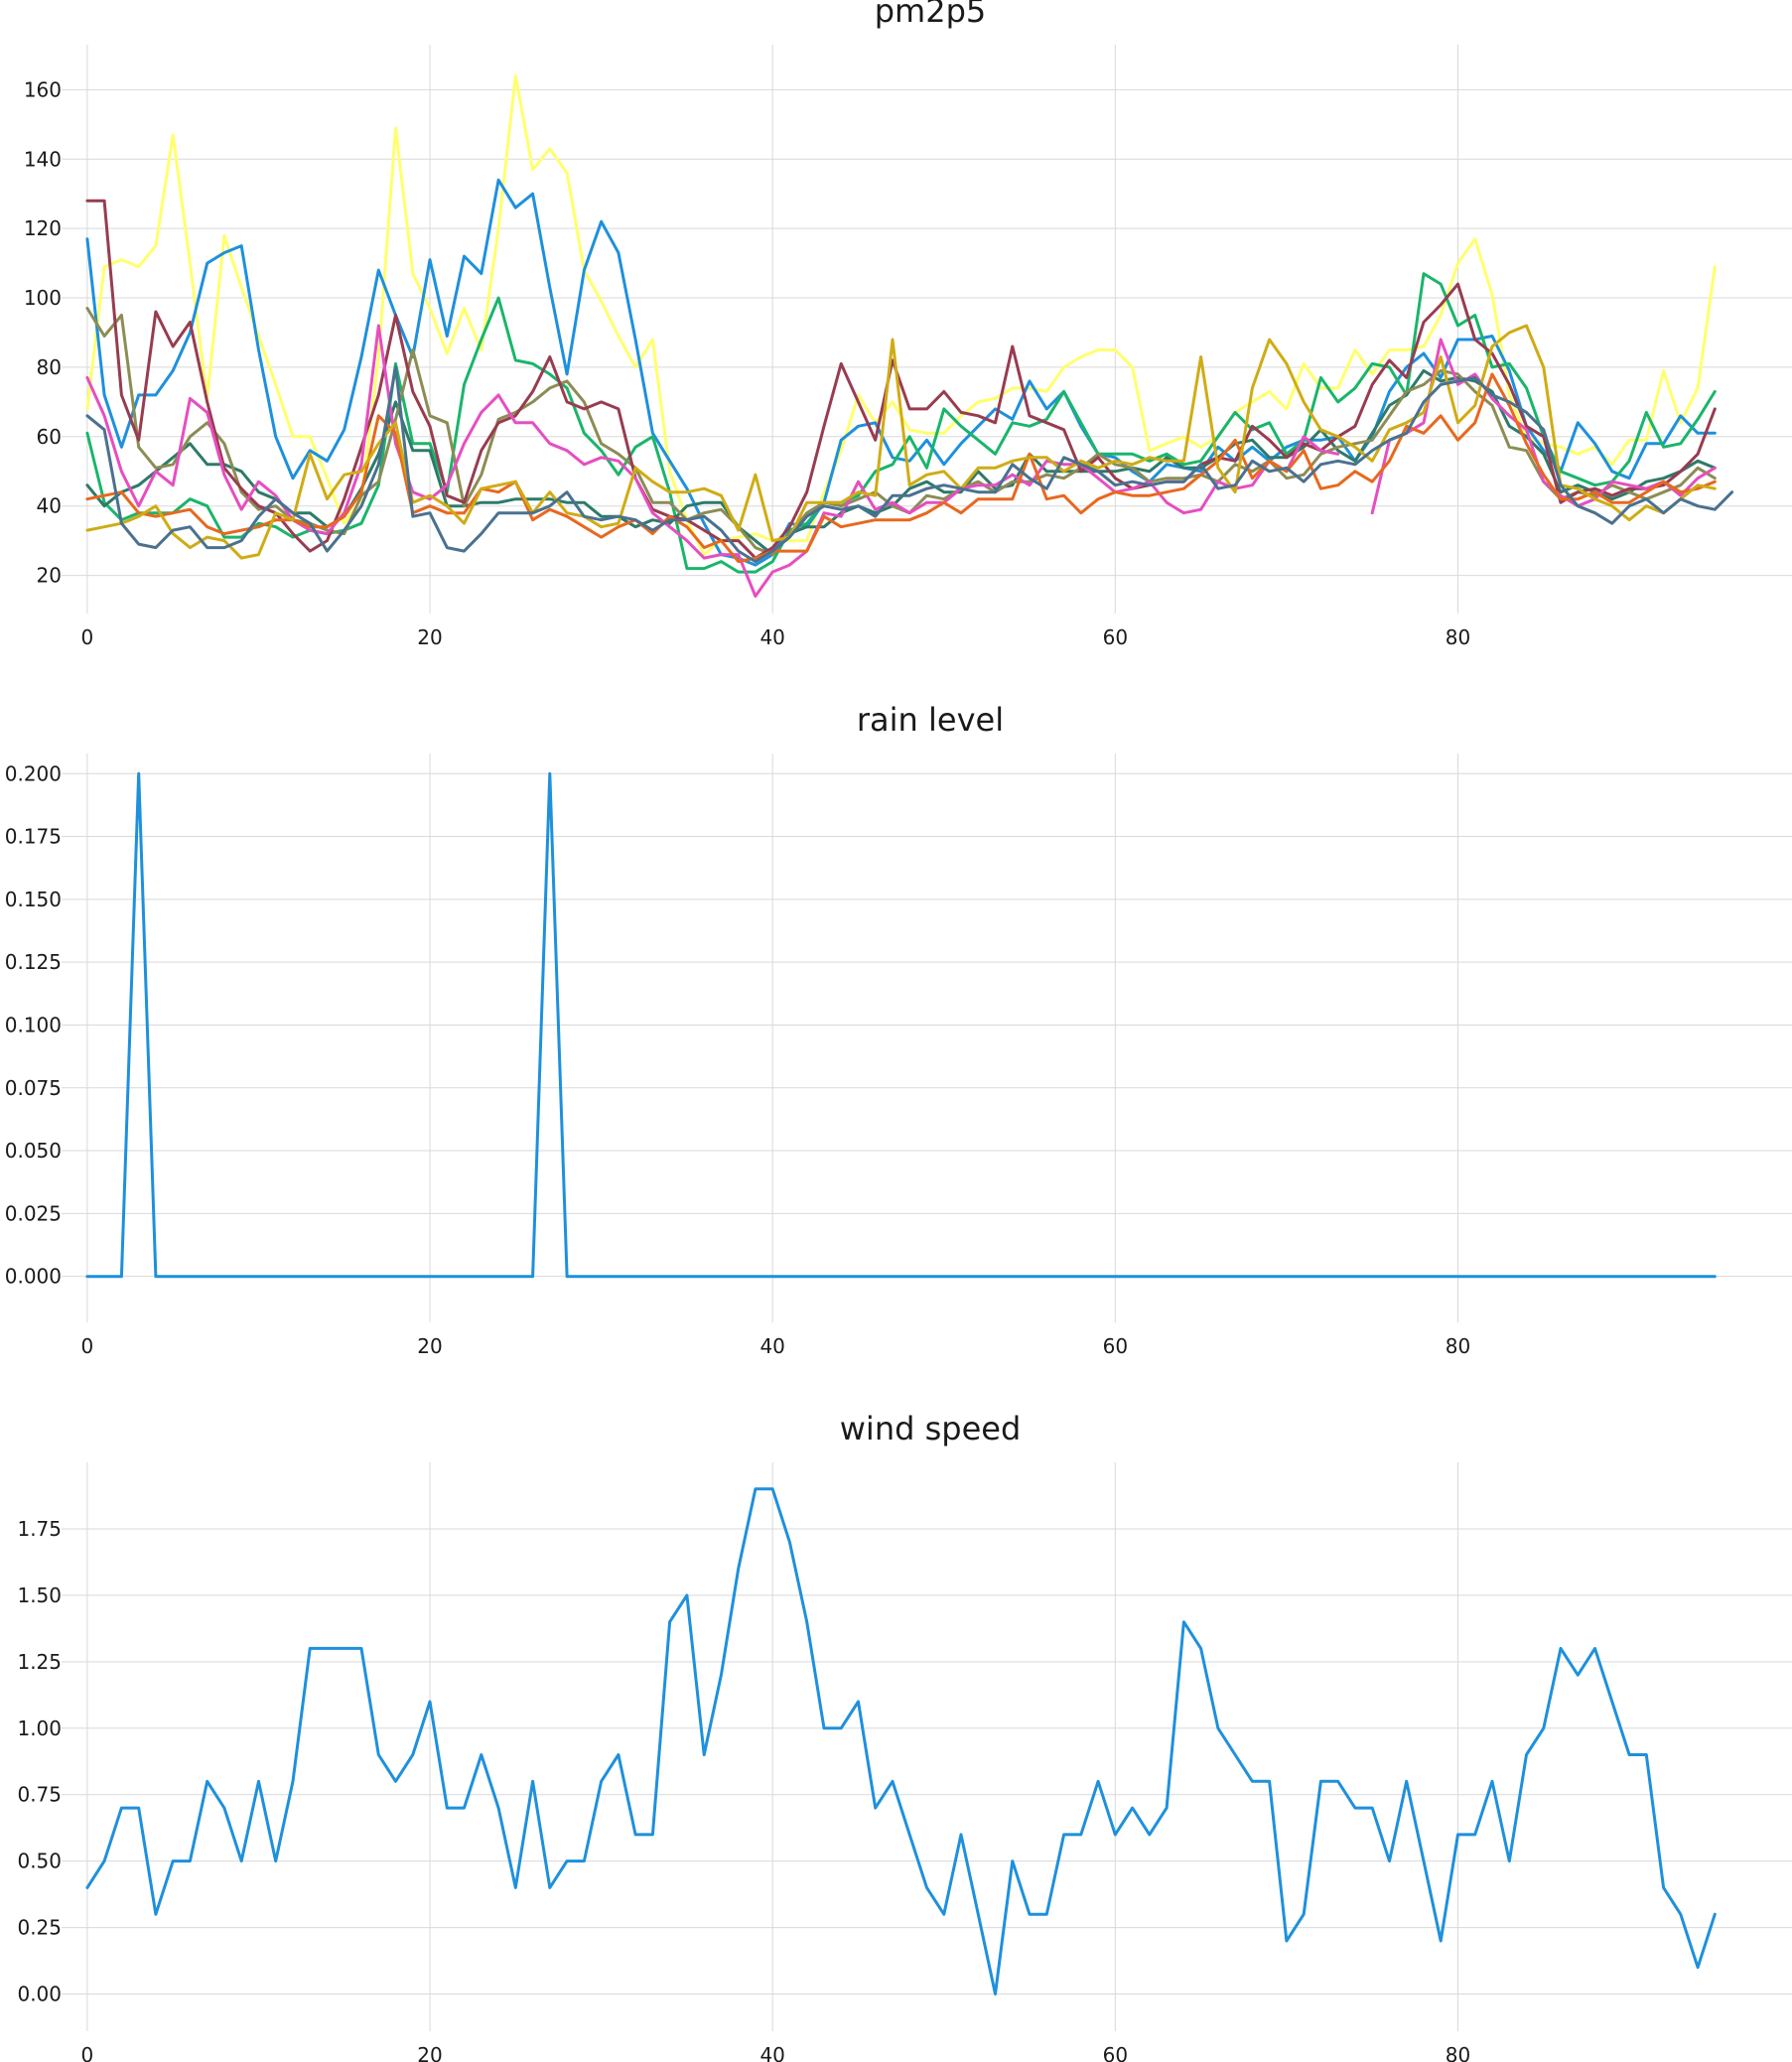 The image size is (1792, 2062). I want to click on pm2p5-y-tick-label: 160, so click(43, 89).